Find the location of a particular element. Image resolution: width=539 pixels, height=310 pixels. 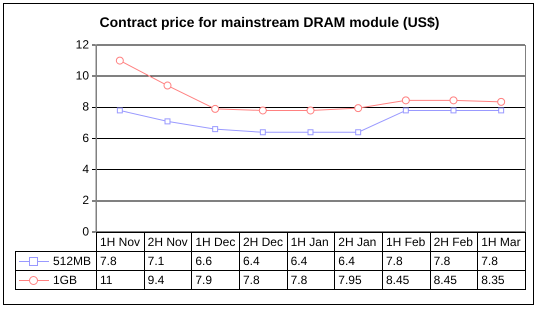

data-label: 8.35 is located at coordinates (502, 280).